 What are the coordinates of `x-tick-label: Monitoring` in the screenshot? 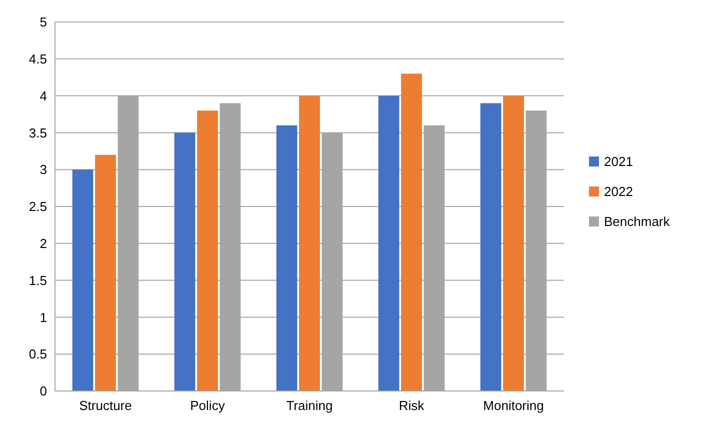 It's located at (513, 405).